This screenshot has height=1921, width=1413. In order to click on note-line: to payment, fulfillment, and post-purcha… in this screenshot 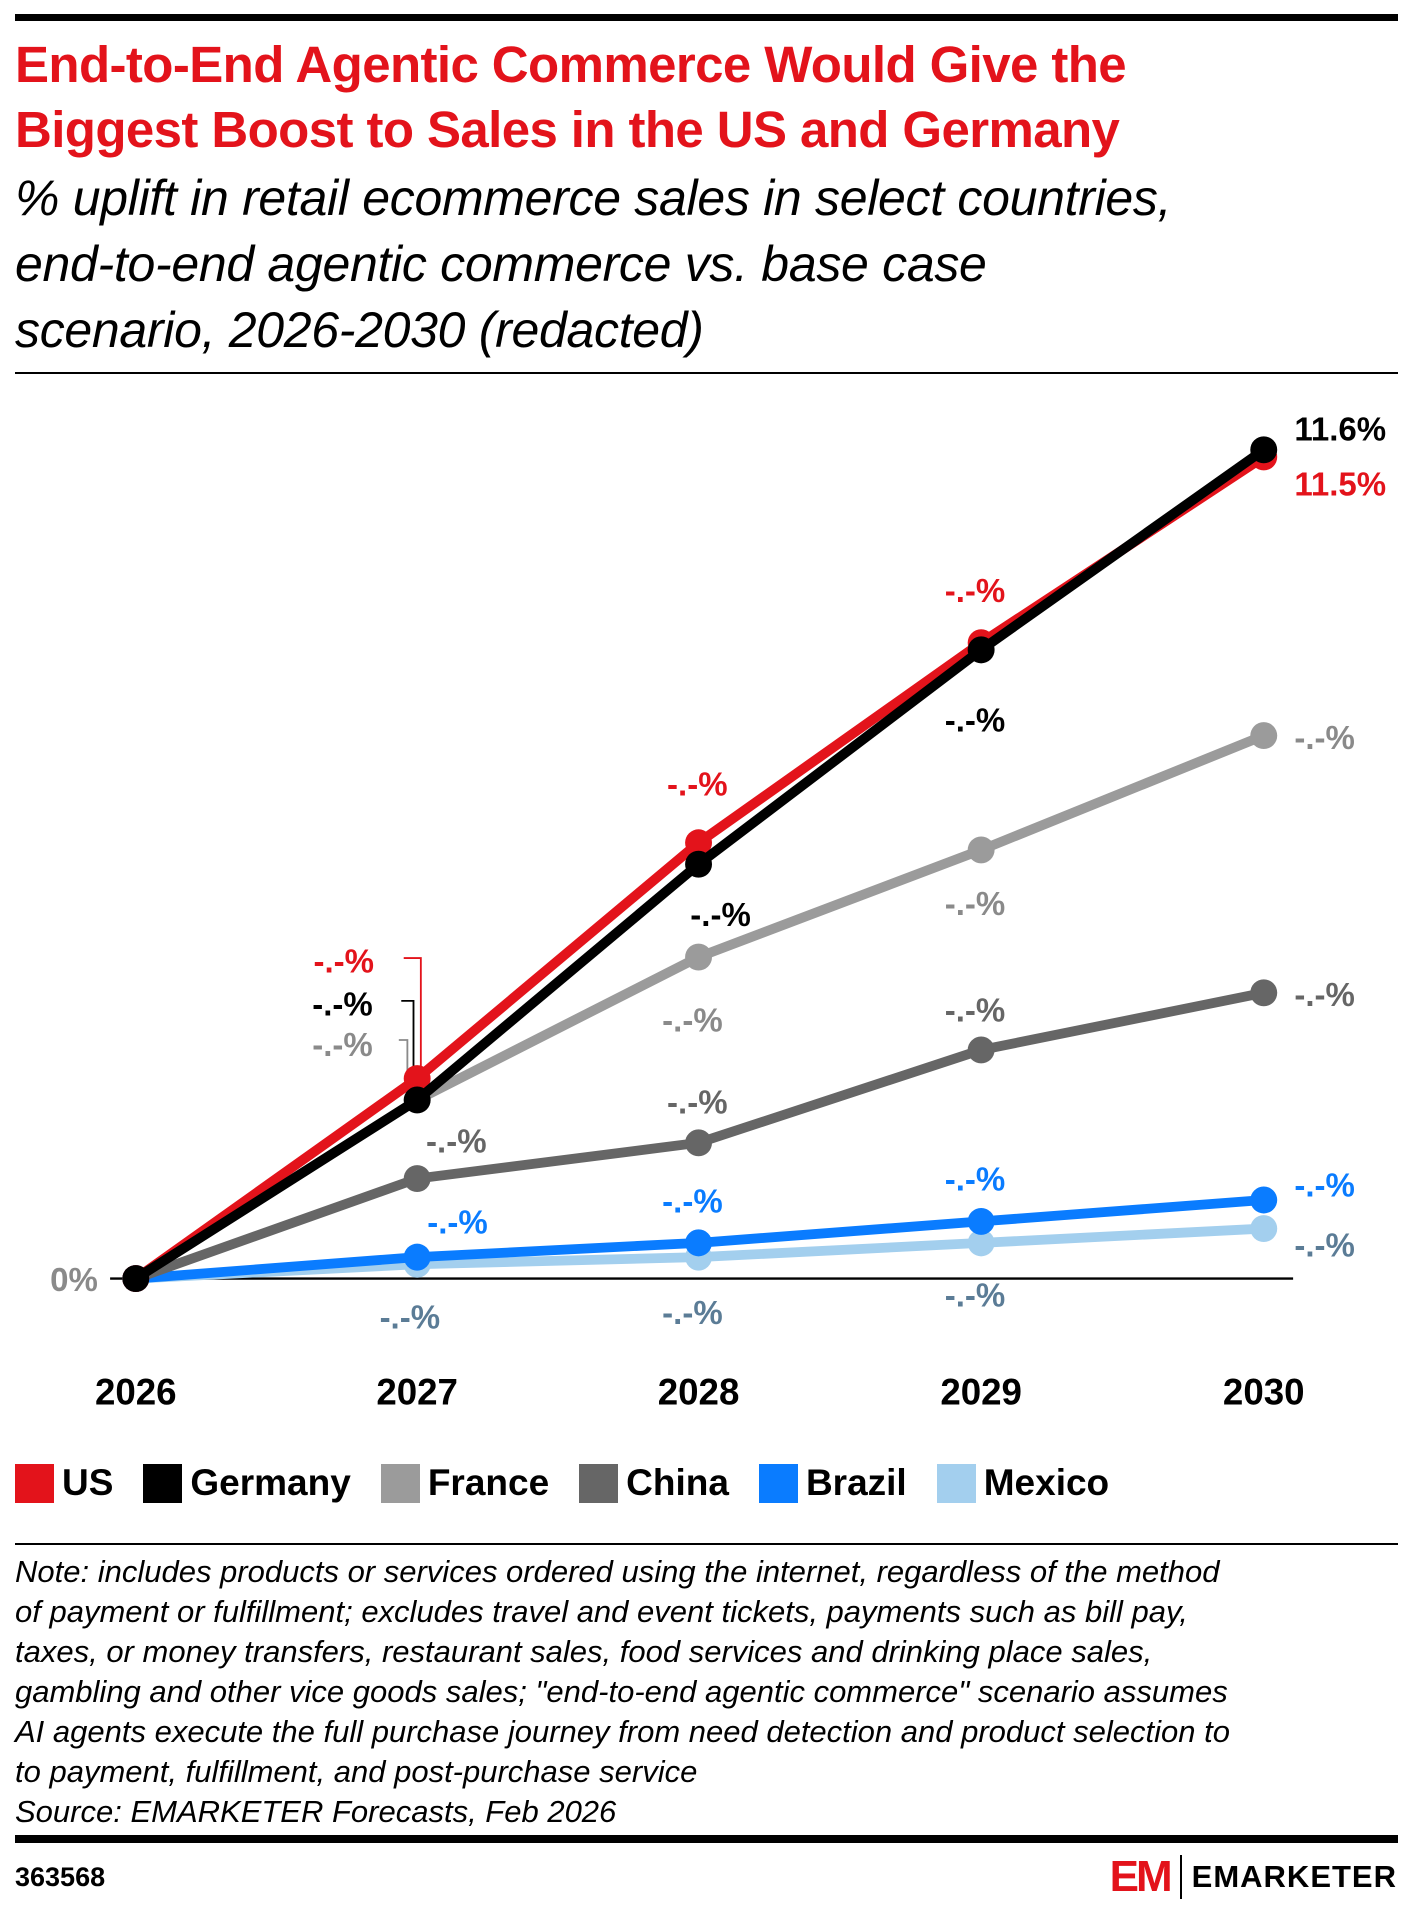, I will do `click(356, 1771)`.